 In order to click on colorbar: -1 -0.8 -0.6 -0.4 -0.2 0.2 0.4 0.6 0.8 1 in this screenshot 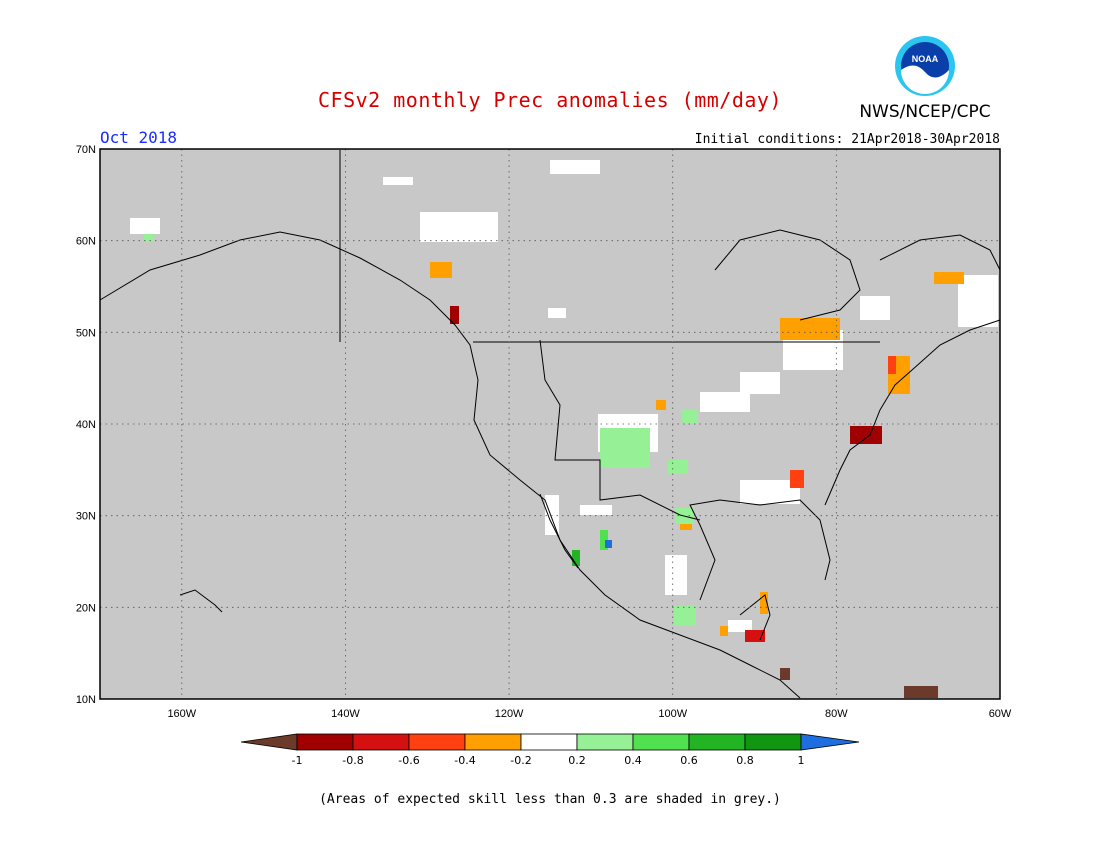, I will do `click(550, 750)`.